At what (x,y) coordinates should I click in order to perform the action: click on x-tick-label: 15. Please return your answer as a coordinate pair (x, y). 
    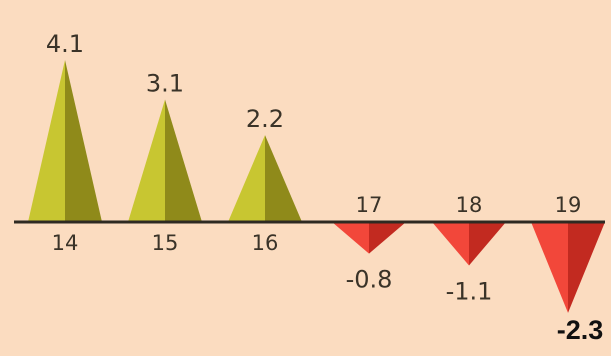
    Looking at the image, I should click on (165, 243).